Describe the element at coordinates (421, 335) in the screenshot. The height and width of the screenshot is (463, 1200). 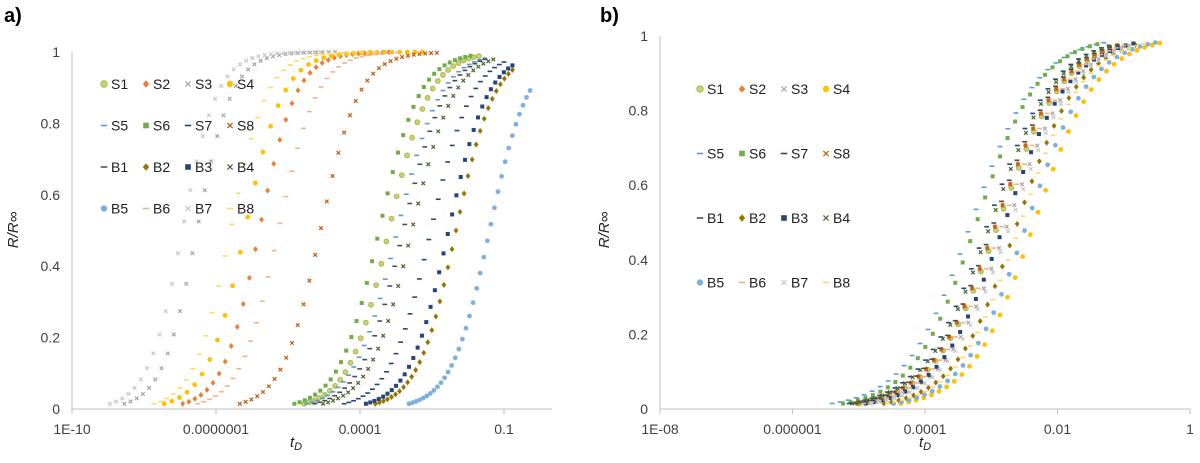
I see `panel-a-point-b3` at that location.